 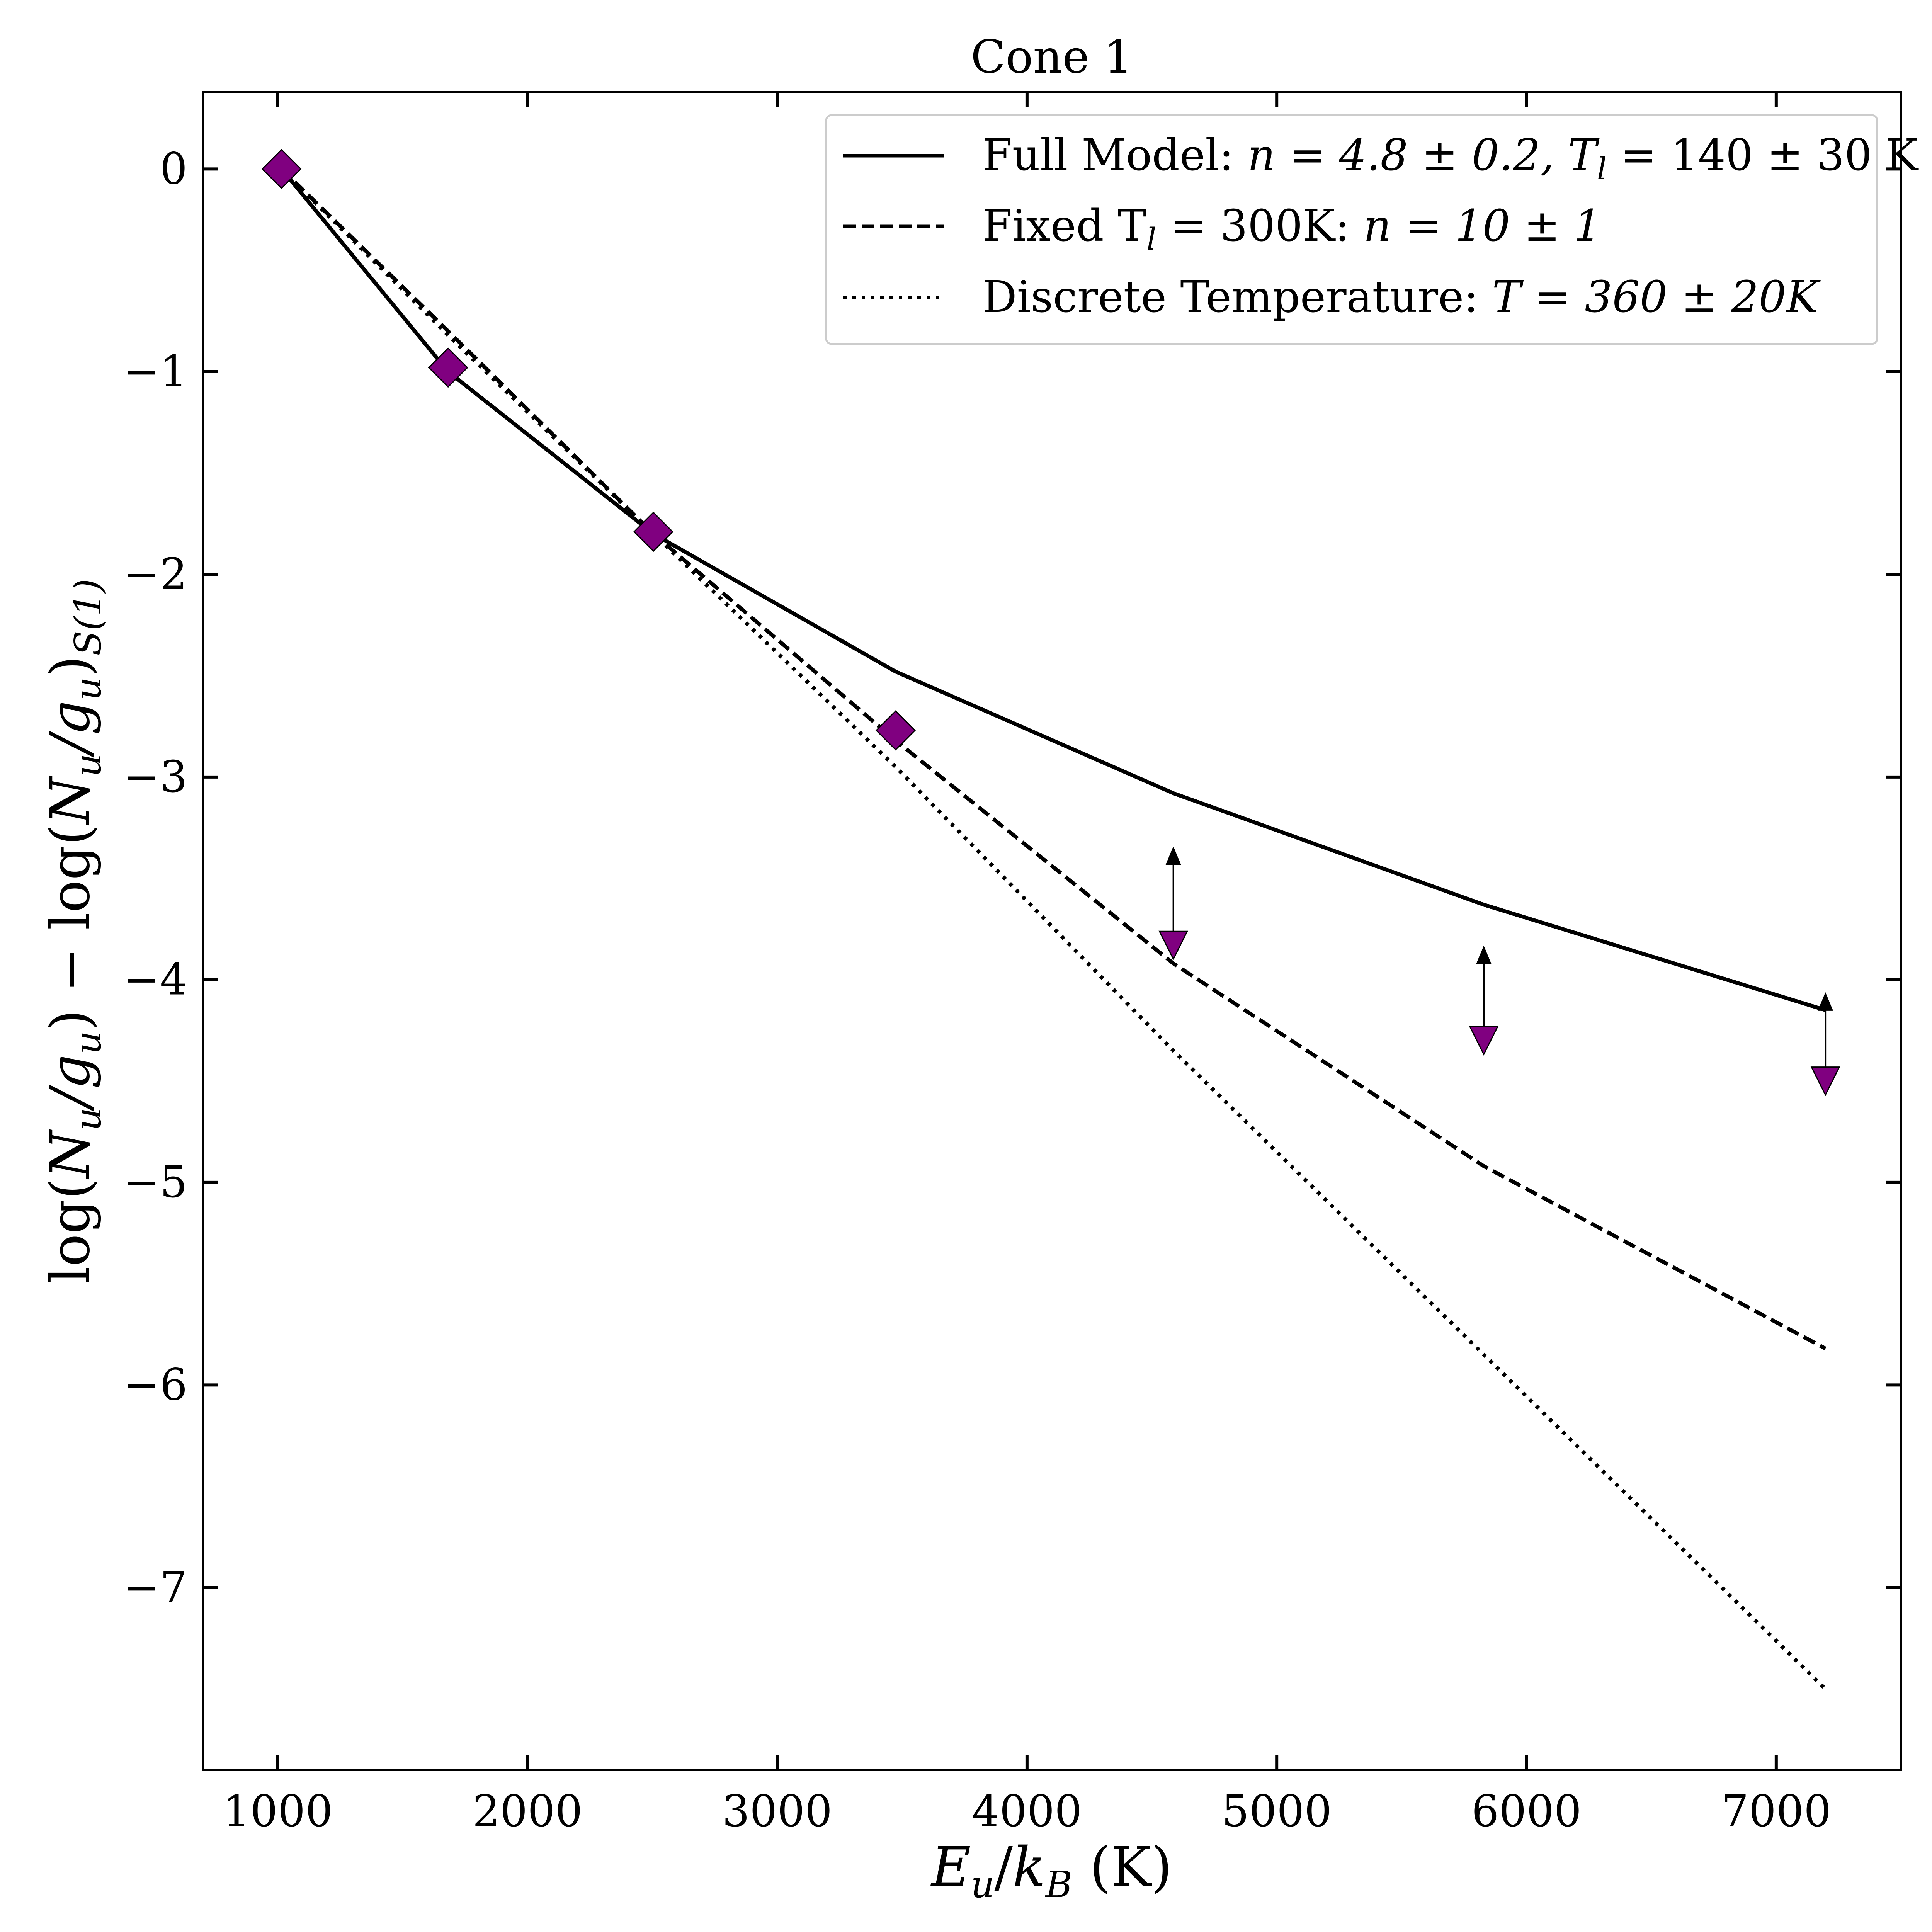 I want to click on x-tick-label: 2000, so click(x=528, y=1812).